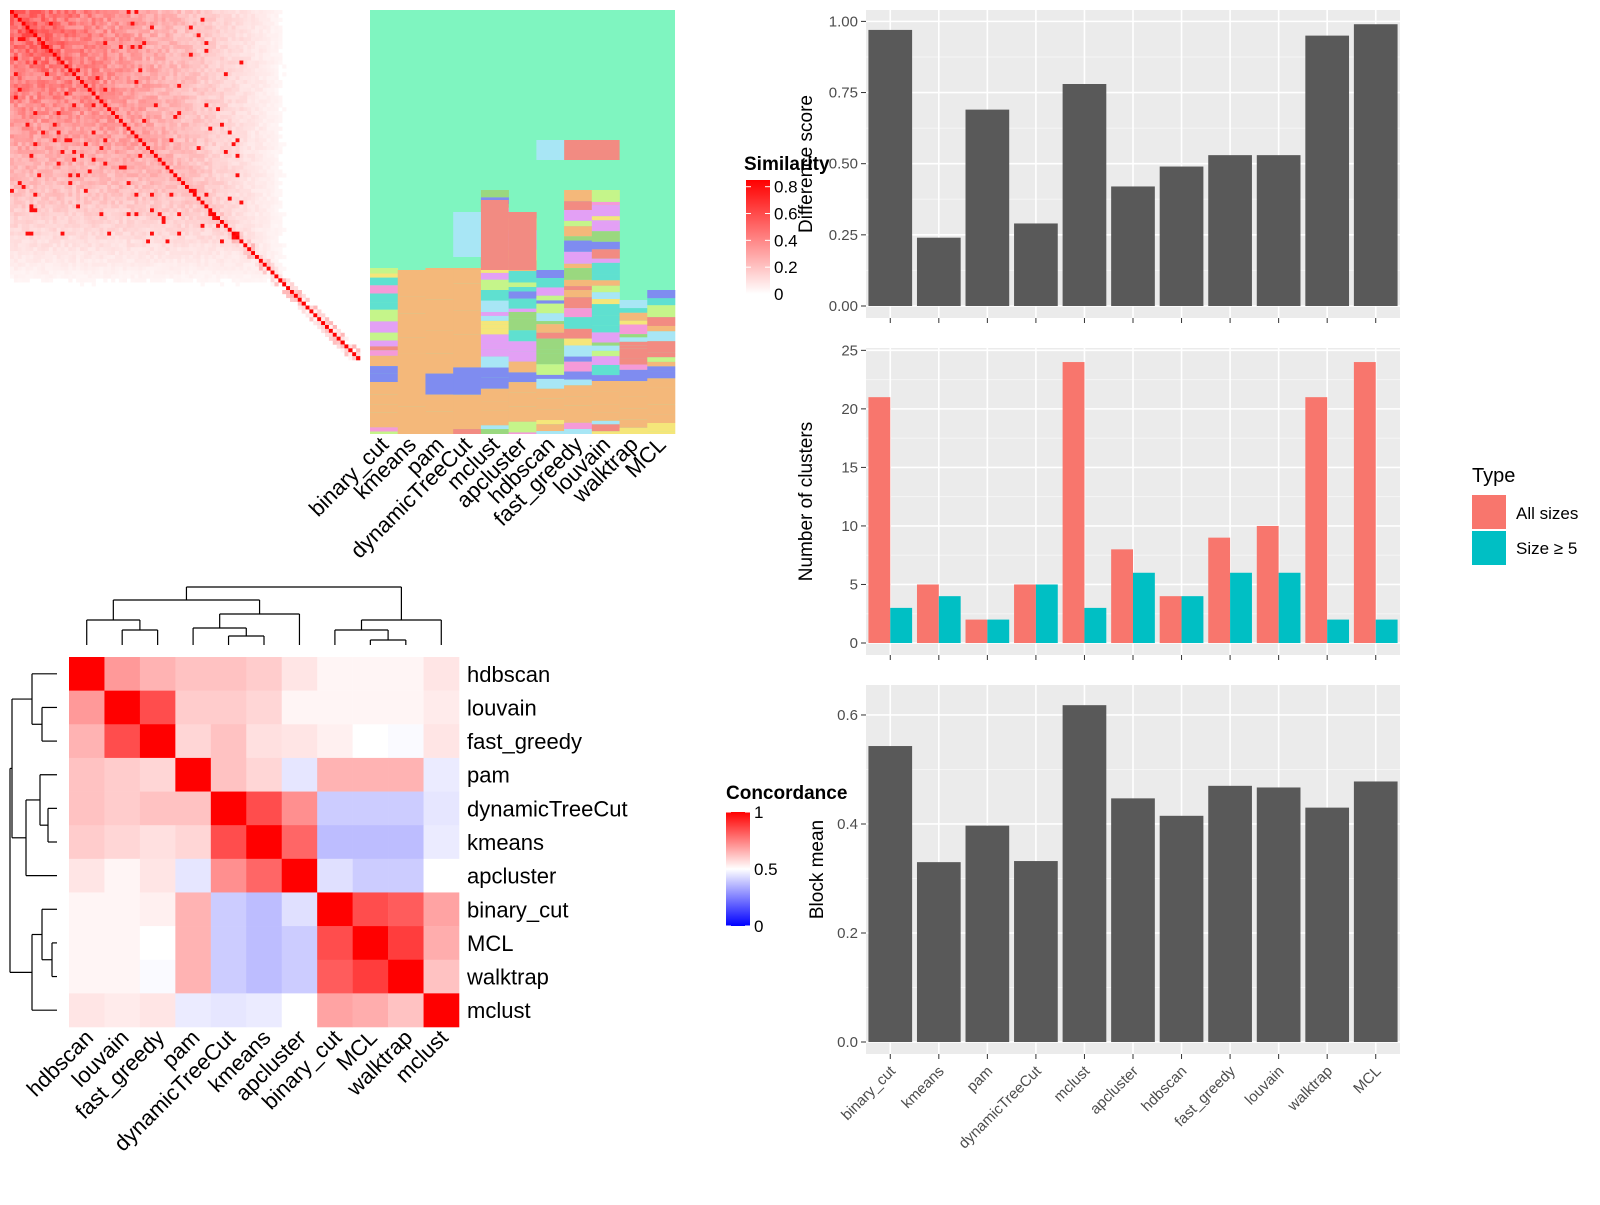  What do you see at coordinates (384, 432) in the screenshot?
I see `assignment-cell` at bounding box center [384, 432].